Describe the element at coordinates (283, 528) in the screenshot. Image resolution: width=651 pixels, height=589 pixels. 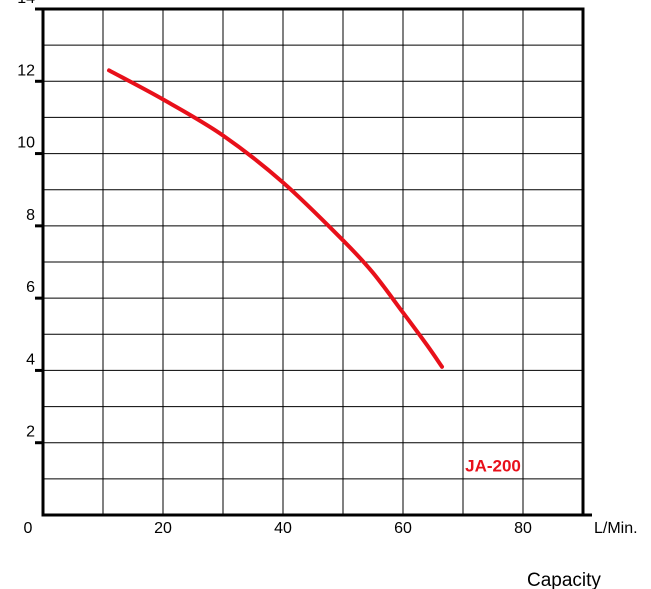
I see `x-tick-label: 40` at that location.